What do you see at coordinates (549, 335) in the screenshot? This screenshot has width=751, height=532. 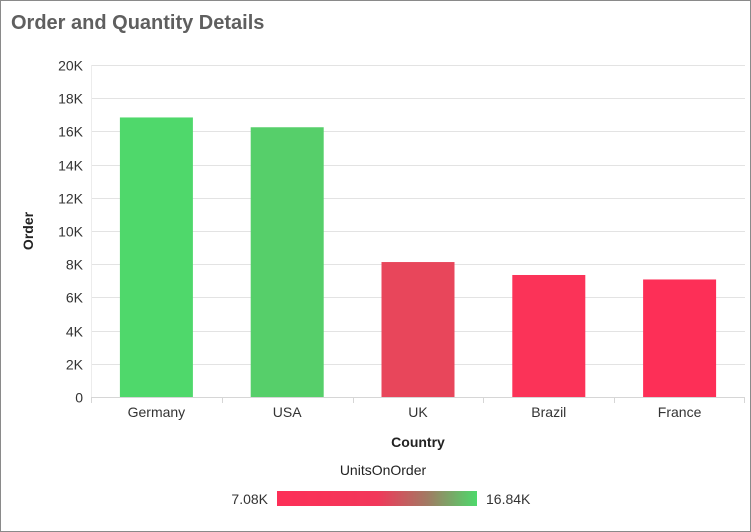 I see `bar-brazil` at bounding box center [549, 335].